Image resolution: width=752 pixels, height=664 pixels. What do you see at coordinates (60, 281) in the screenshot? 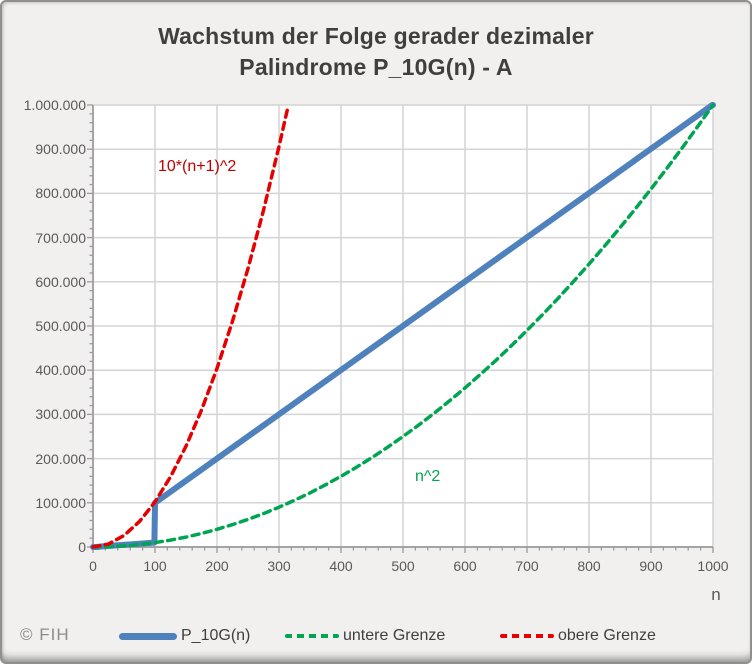
I see `y-tick-label: 600.000` at bounding box center [60, 281].